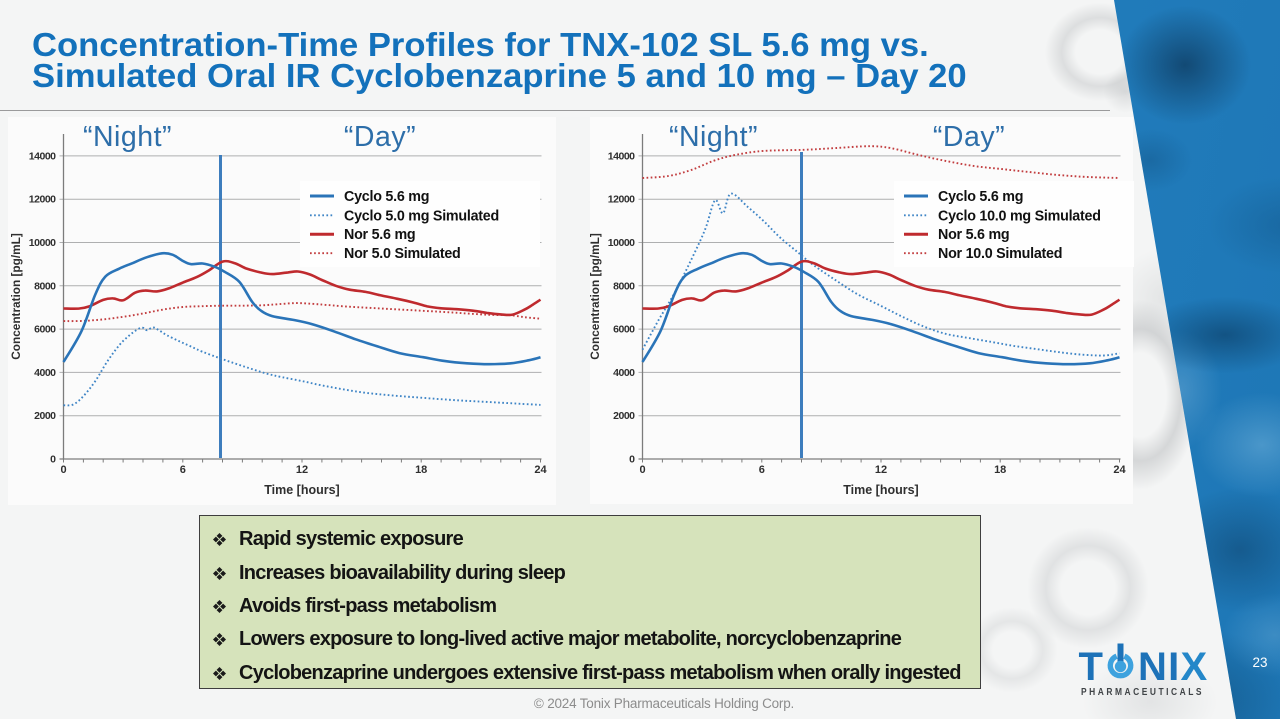 The image size is (1280, 719). What do you see at coordinates (1142, 692) in the screenshot?
I see `svg-text: PHARMACEUTICALS` at bounding box center [1142, 692].